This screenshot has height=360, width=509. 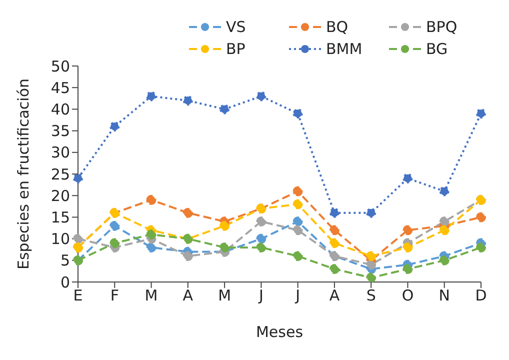 What do you see at coordinates (60, 66) in the screenshot?
I see `y-tick-label: 50` at bounding box center [60, 66].